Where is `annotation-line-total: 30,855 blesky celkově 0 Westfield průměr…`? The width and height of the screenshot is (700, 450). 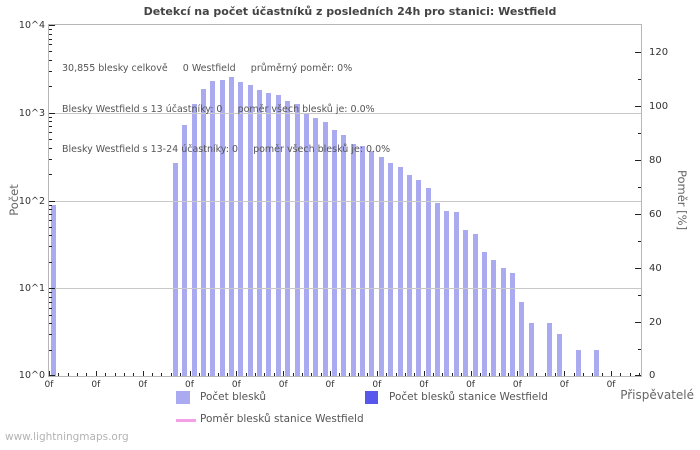 annotation-line-total: 30,855 blesky celkově 0 Westfield průměr… is located at coordinates (207, 68).